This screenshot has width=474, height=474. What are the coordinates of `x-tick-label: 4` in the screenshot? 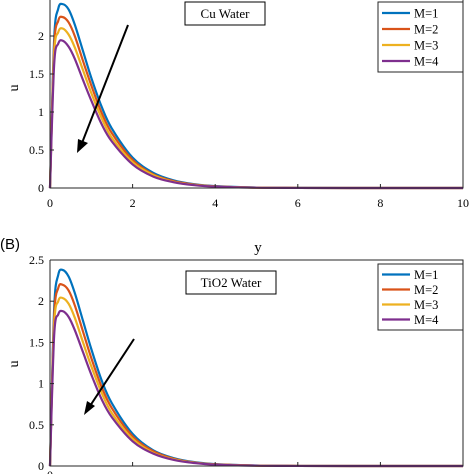 It's located at (215, 203).